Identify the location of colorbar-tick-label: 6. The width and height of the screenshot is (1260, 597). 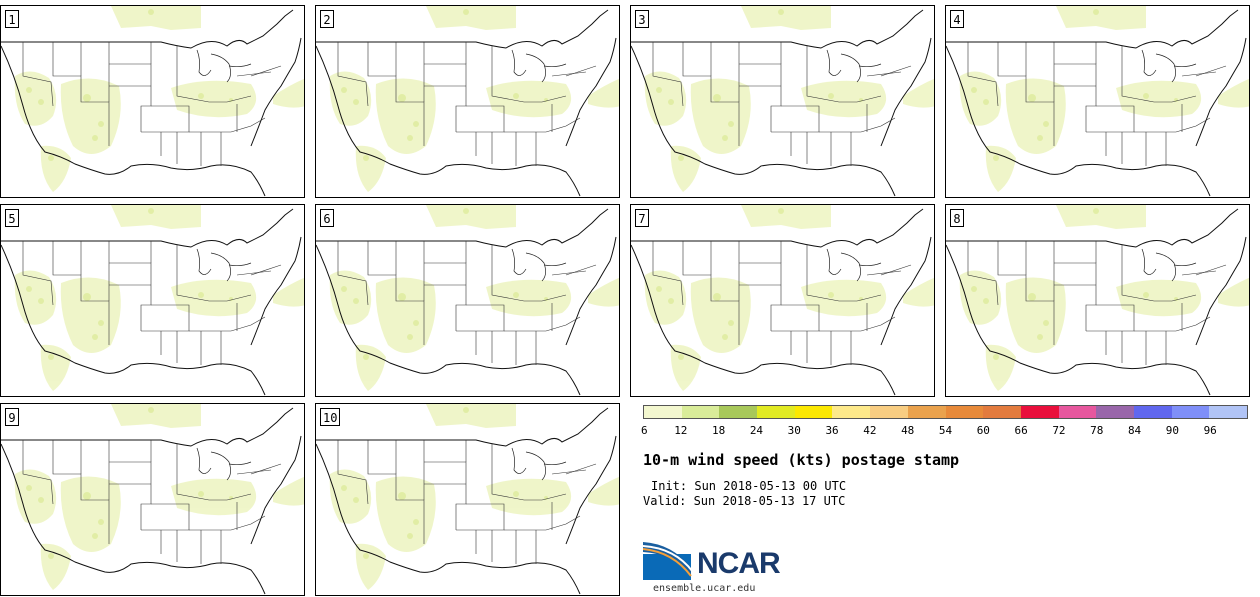
(644, 430).